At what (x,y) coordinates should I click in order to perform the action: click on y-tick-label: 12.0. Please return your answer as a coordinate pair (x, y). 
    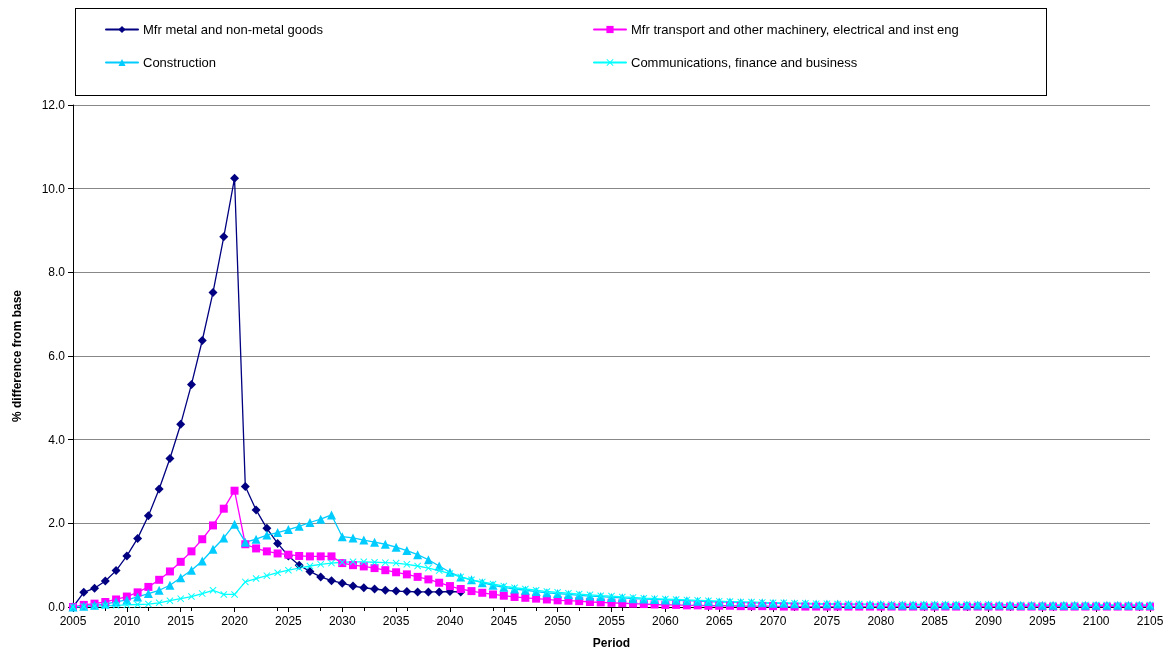
    Looking at the image, I should click on (53, 105).